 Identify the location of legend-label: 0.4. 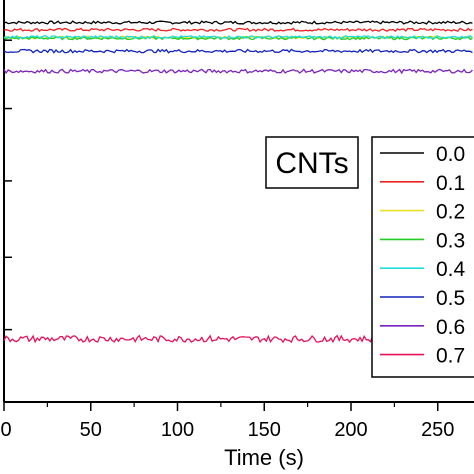
(451, 269).